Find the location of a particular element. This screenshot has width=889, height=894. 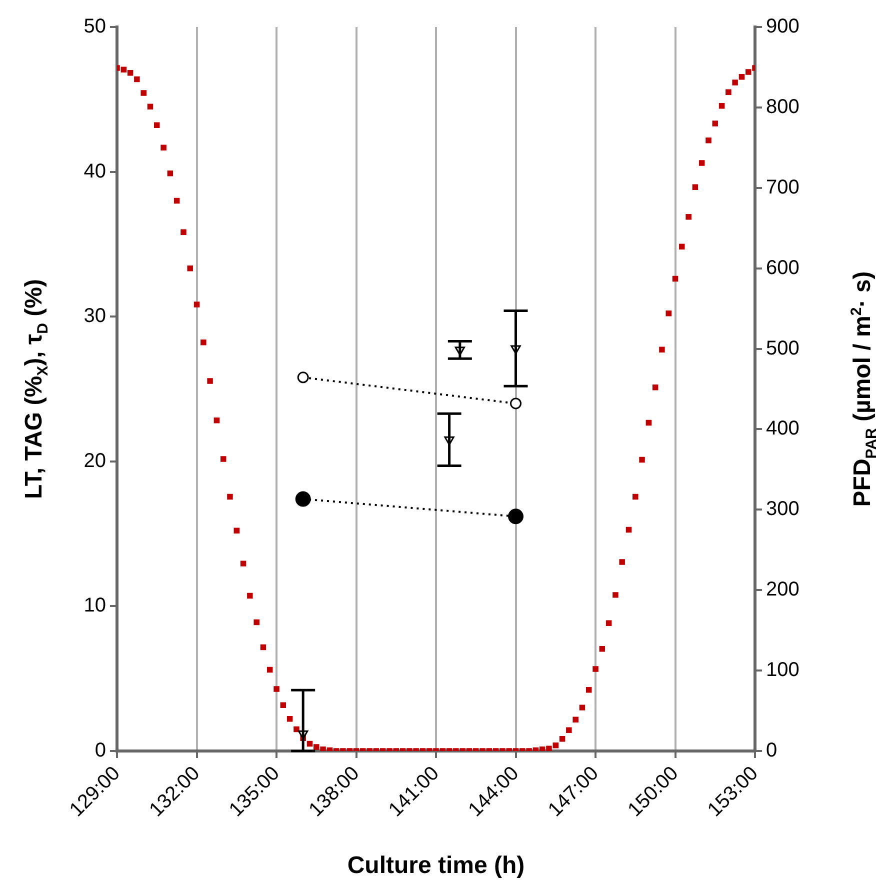

y-tick-label: 50 is located at coordinates (95, 27).